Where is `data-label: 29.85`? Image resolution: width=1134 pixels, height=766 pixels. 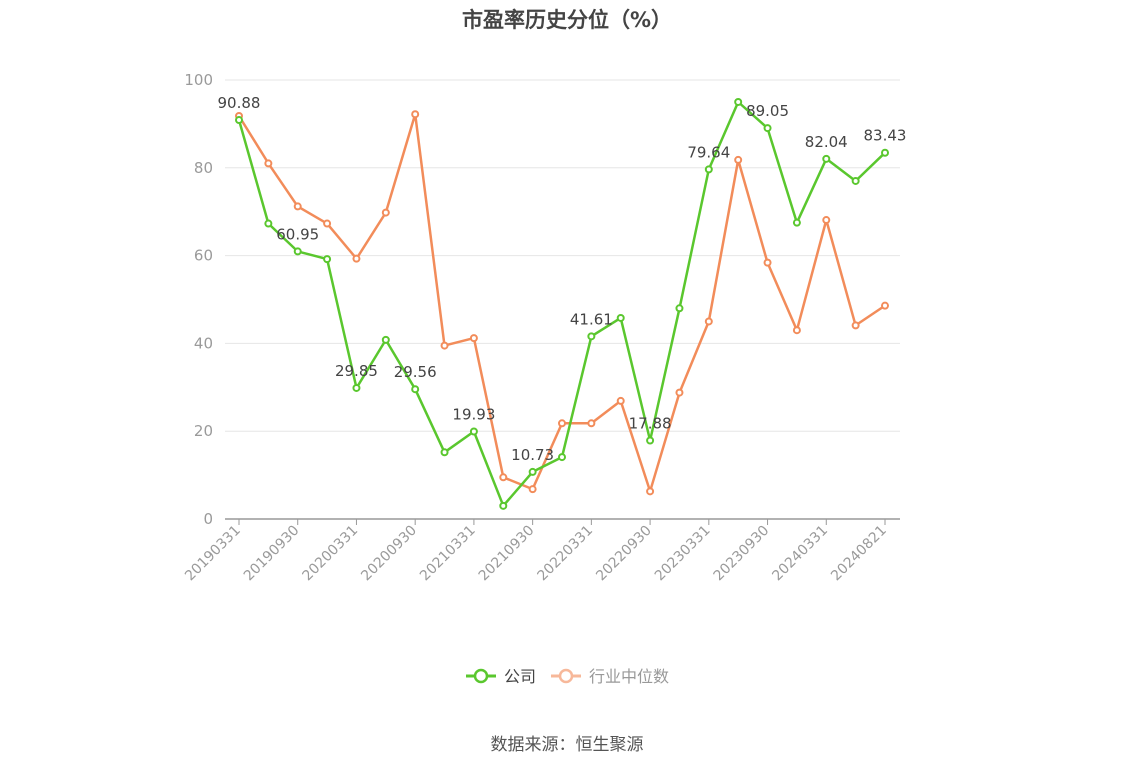
data-label: 29.85 is located at coordinates (356, 371).